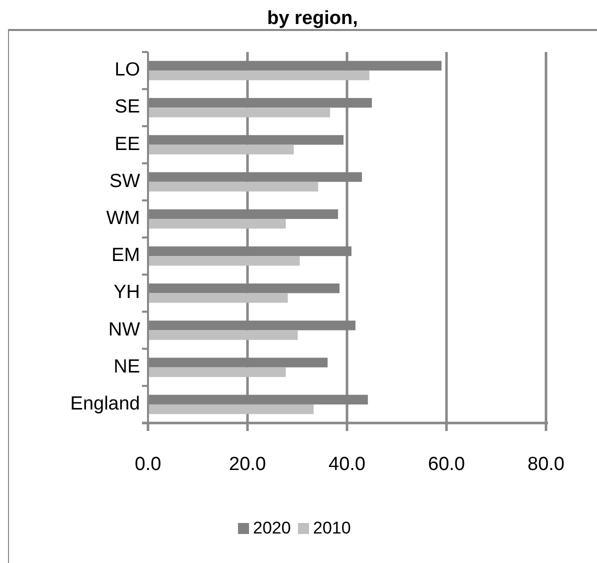 The width and height of the screenshot is (597, 563). Describe the element at coordinates (127, 70) in the screenshot. I see `y-tick-label: LO` at that location.